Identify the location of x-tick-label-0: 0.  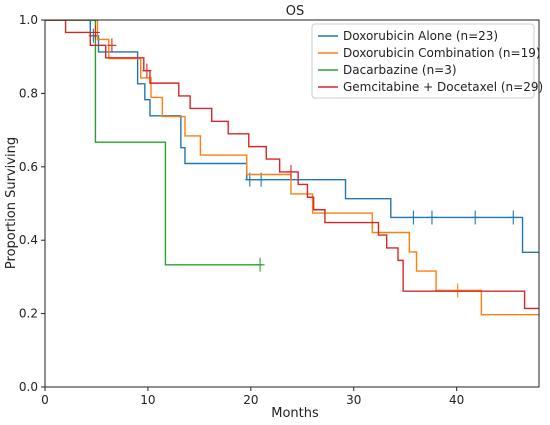
(45, 400).